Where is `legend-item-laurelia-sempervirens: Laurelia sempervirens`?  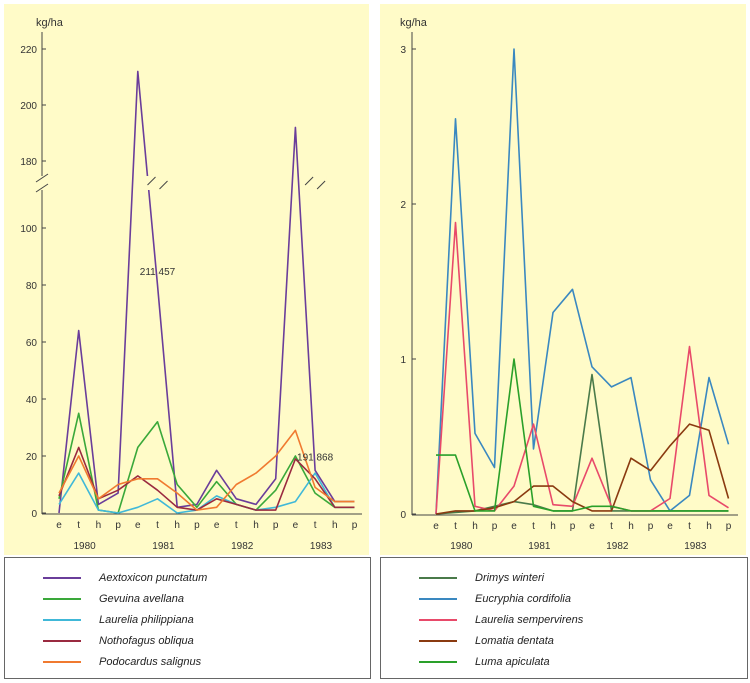
legend-item-laurelia-sempervirens: Laurelia sempervirens is located at coordinates (501, 620).